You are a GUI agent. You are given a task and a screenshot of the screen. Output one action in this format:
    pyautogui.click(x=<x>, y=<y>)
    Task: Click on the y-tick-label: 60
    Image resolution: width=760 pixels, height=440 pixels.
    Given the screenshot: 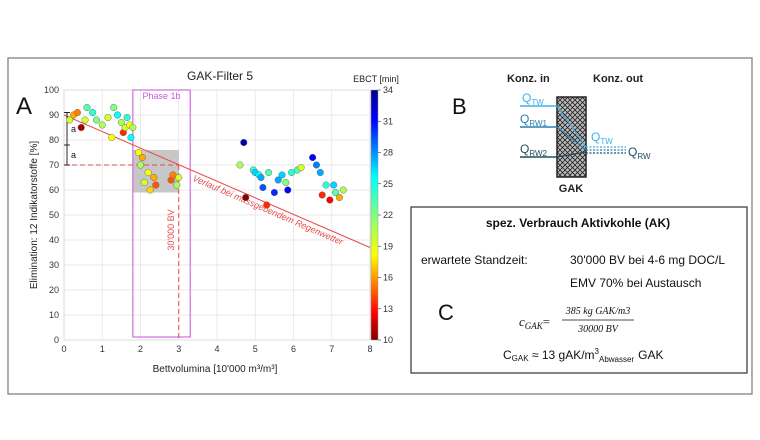 What is the action you would take?
    pyautogui.click(x=54, y=190)
    